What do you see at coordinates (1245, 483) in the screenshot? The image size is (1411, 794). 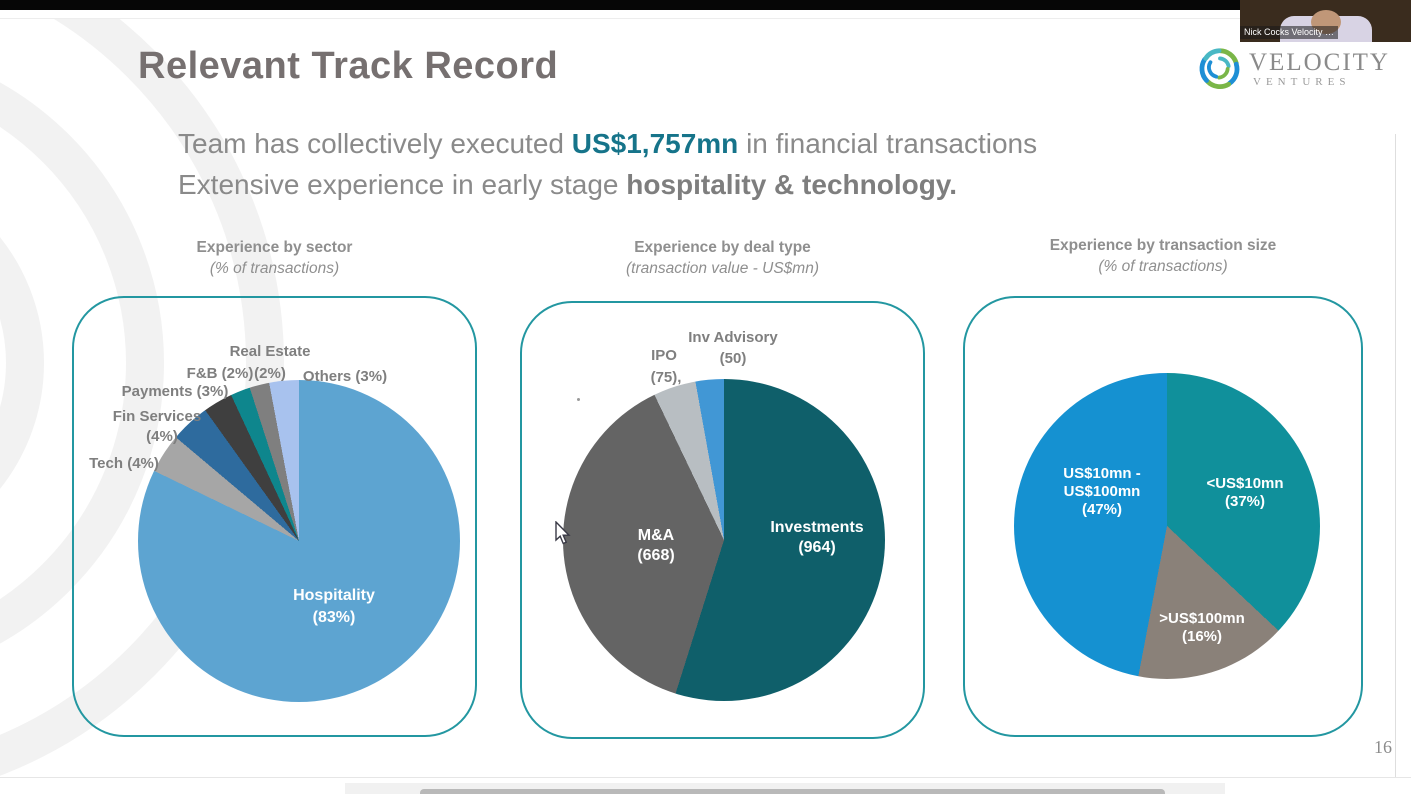 I see `pie3-label-small-line1: <US$10mn` at bounding box center [1245, 483].